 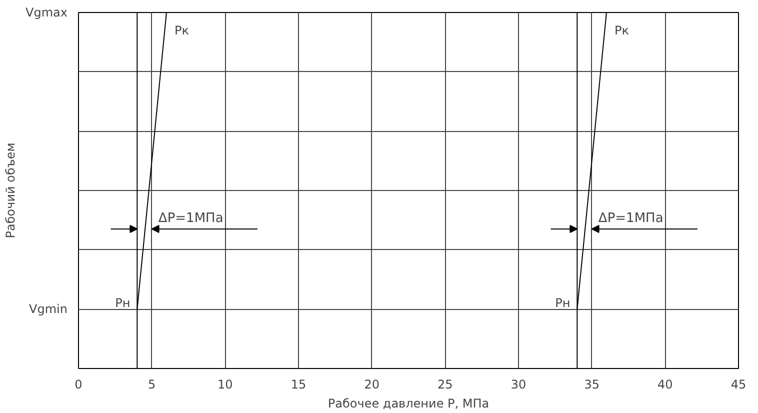 I want to click on text: Vgmin, so click(x=48, y=309).